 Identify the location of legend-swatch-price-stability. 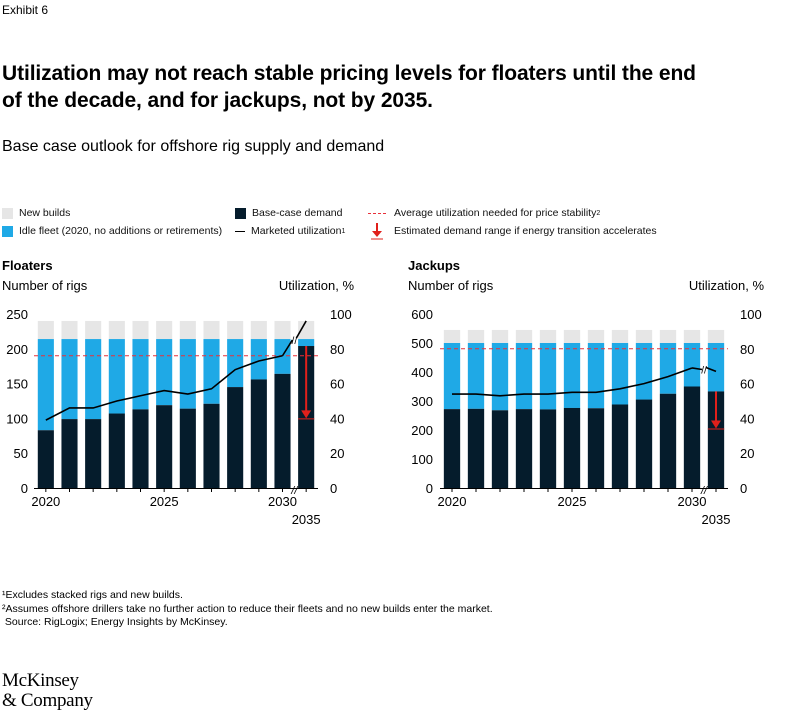
(377, 213).